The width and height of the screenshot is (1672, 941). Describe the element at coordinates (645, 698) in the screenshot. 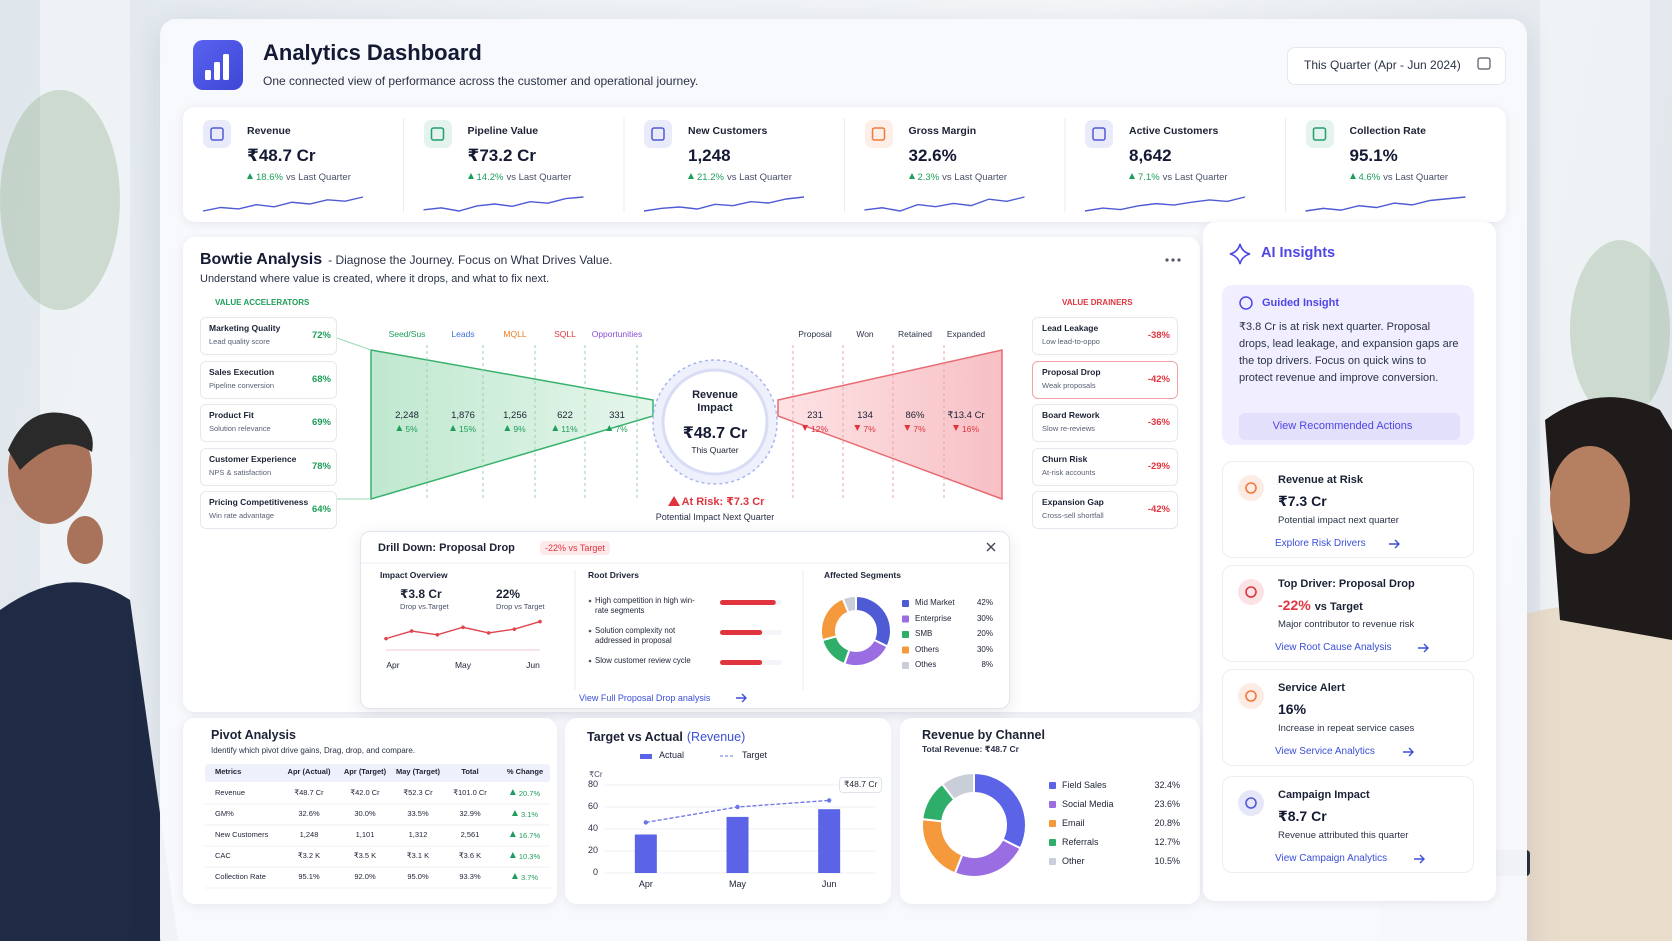

I see `drilldown-link: View Full Proposal Drop analysis` at that location.